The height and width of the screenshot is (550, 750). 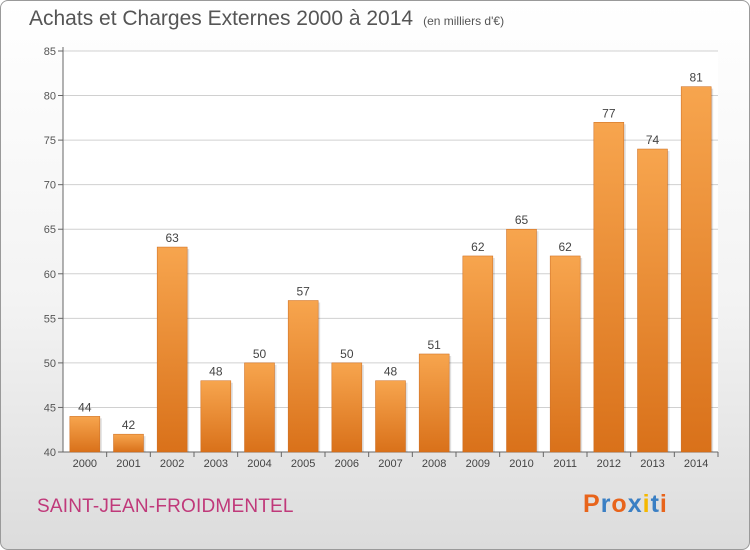 I want to click on x-tick-label: 2004, so click(x=259, y=464).